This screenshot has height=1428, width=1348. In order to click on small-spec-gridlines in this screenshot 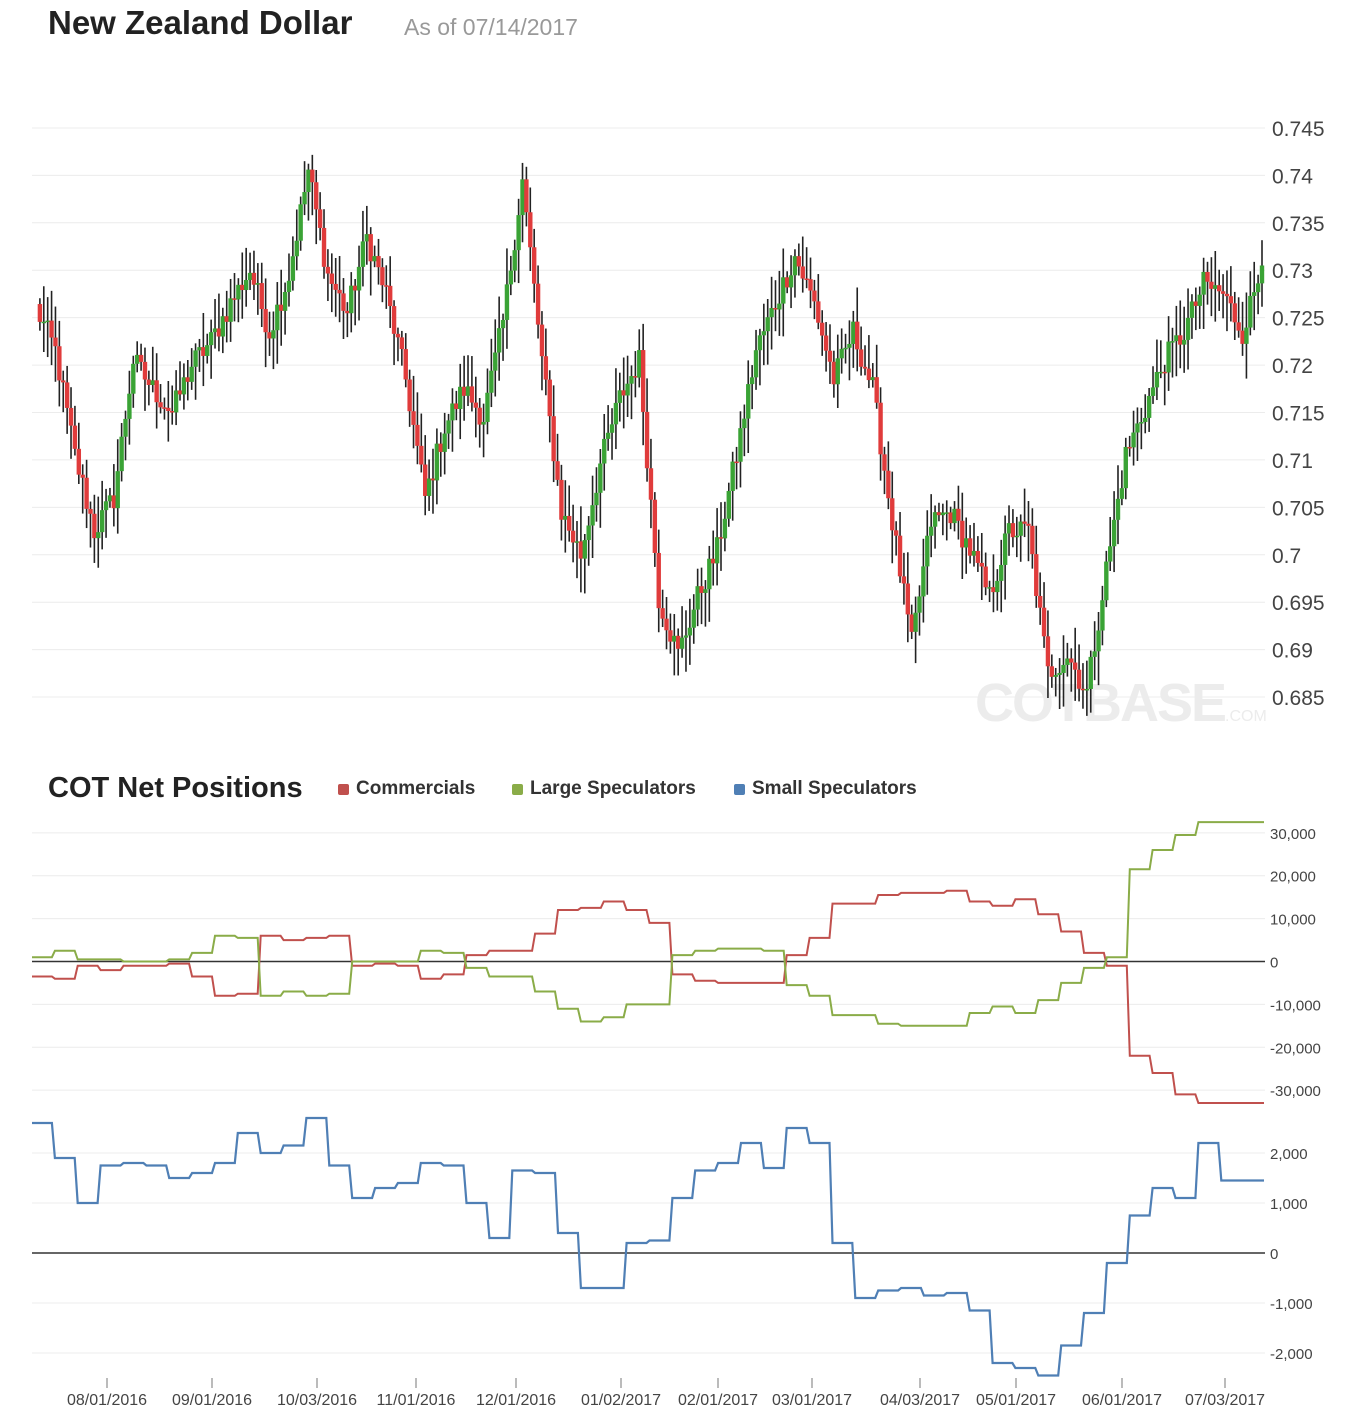, I will do `click(648, 1253)`.